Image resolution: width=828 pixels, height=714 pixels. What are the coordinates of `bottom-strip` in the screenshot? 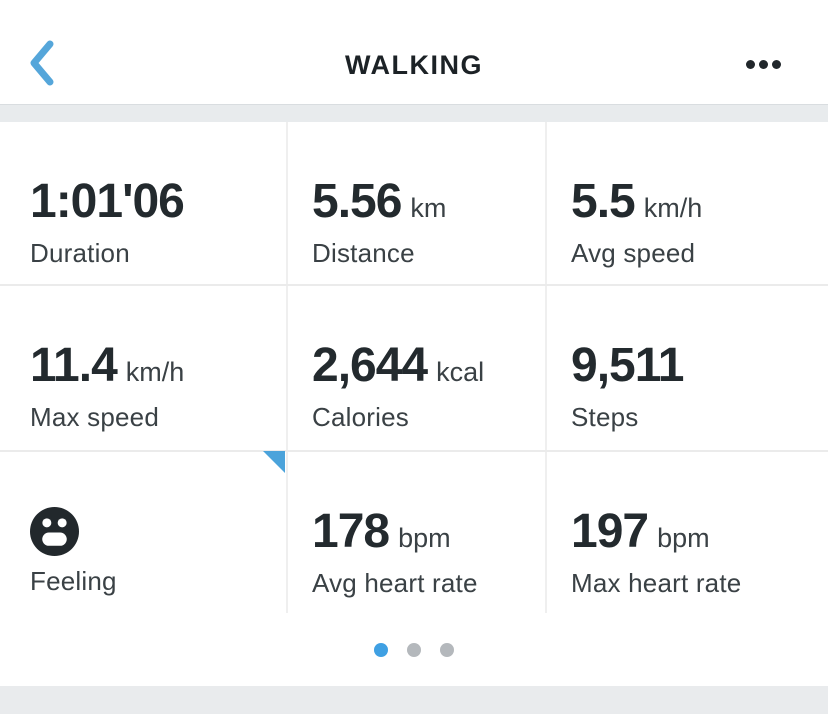 It's located at (414, 700).